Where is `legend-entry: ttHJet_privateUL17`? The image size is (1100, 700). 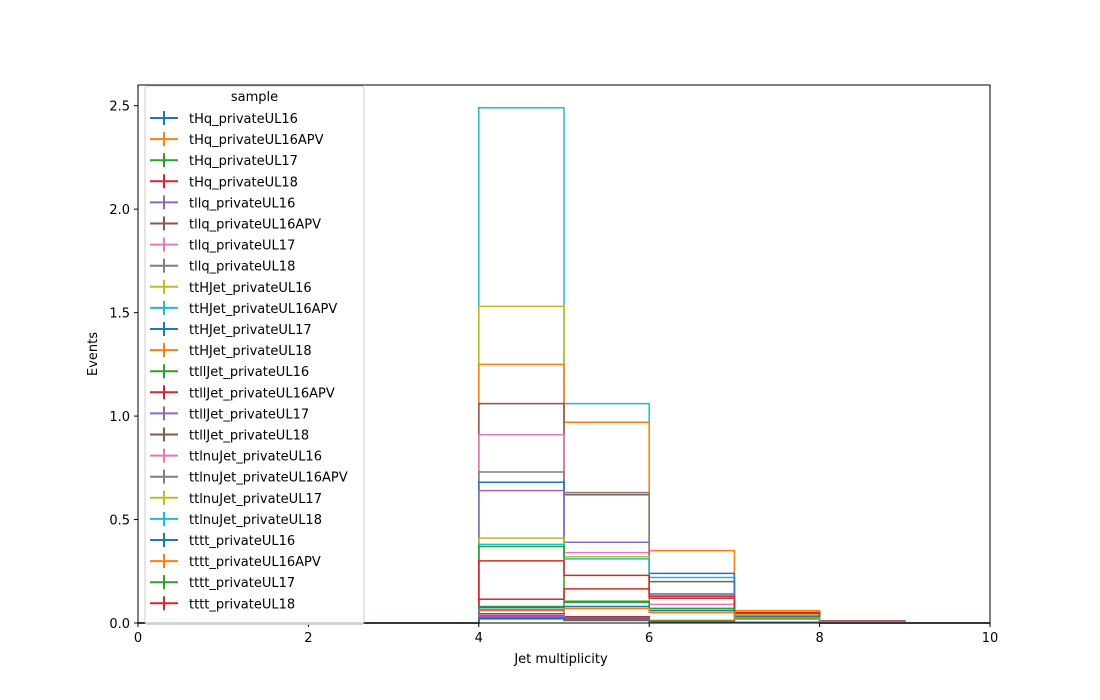
legend-entry: ttHJet_privateUL17 is located at coordinates (231, 330).